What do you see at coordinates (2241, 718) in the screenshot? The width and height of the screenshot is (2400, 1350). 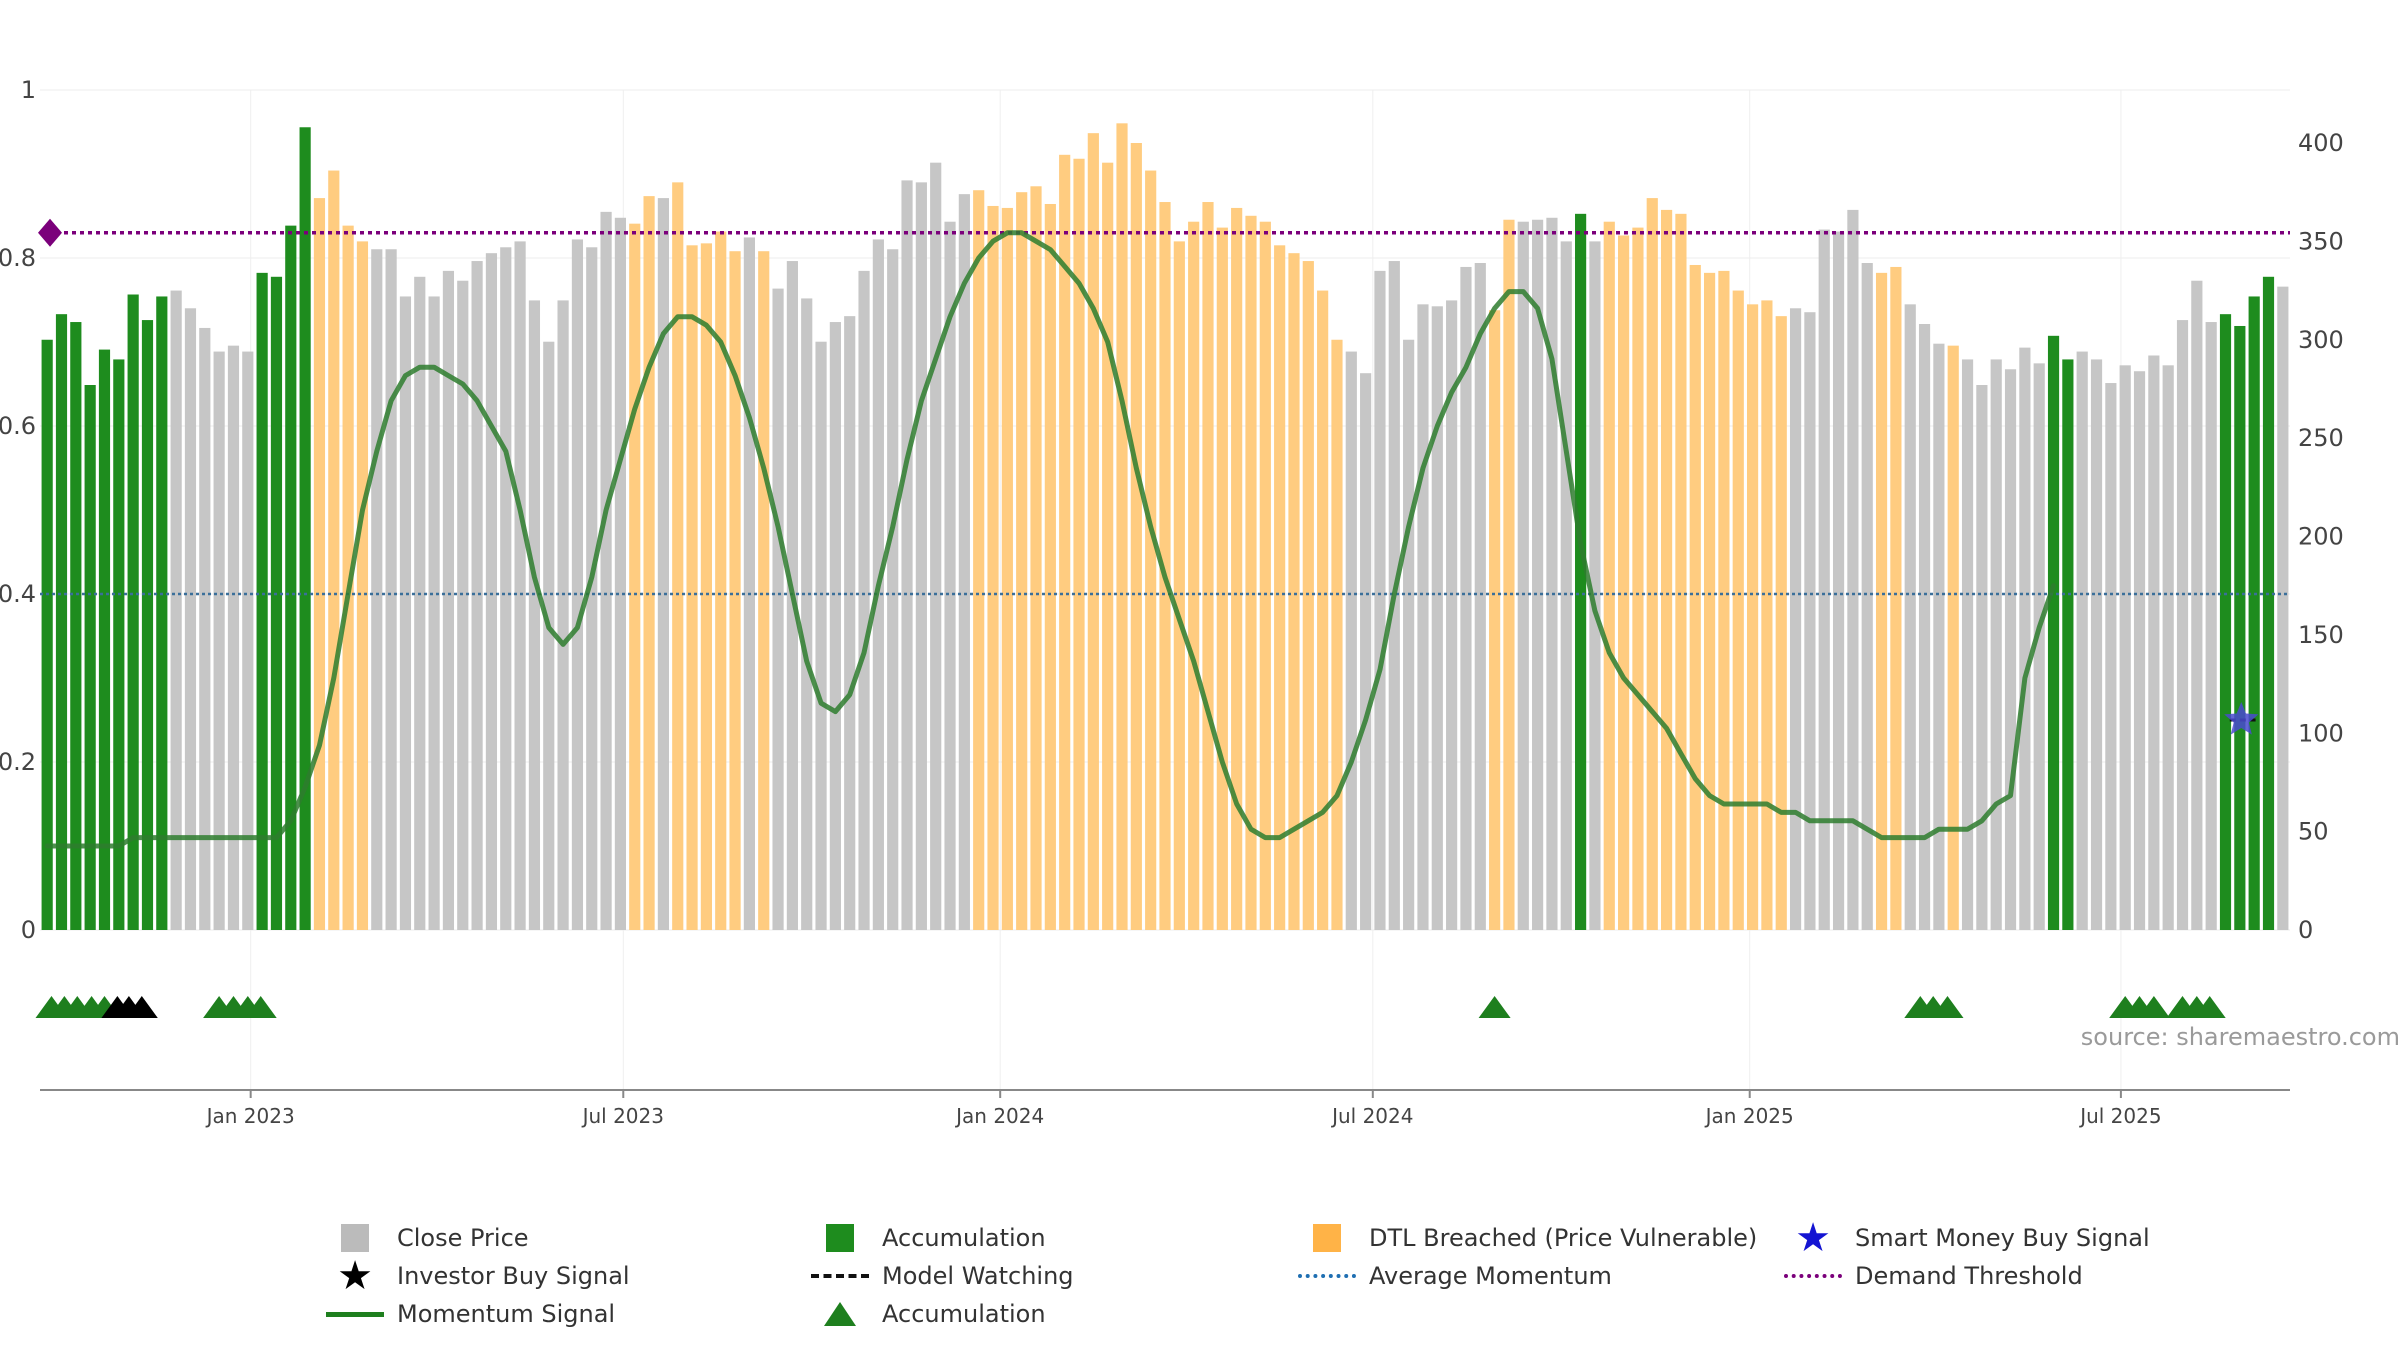 I see `smart-money-buy-signal-star` at bounding box center [2241, 718].